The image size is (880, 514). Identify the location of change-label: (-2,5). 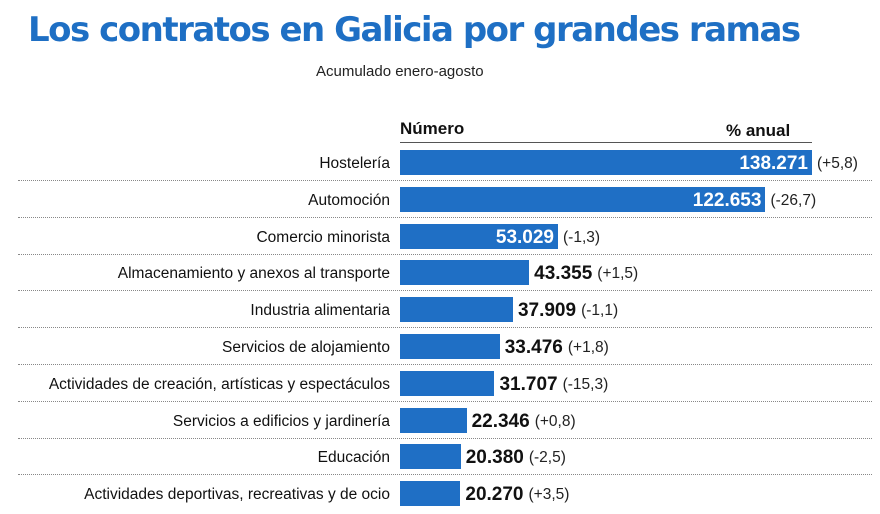
(547, 458).